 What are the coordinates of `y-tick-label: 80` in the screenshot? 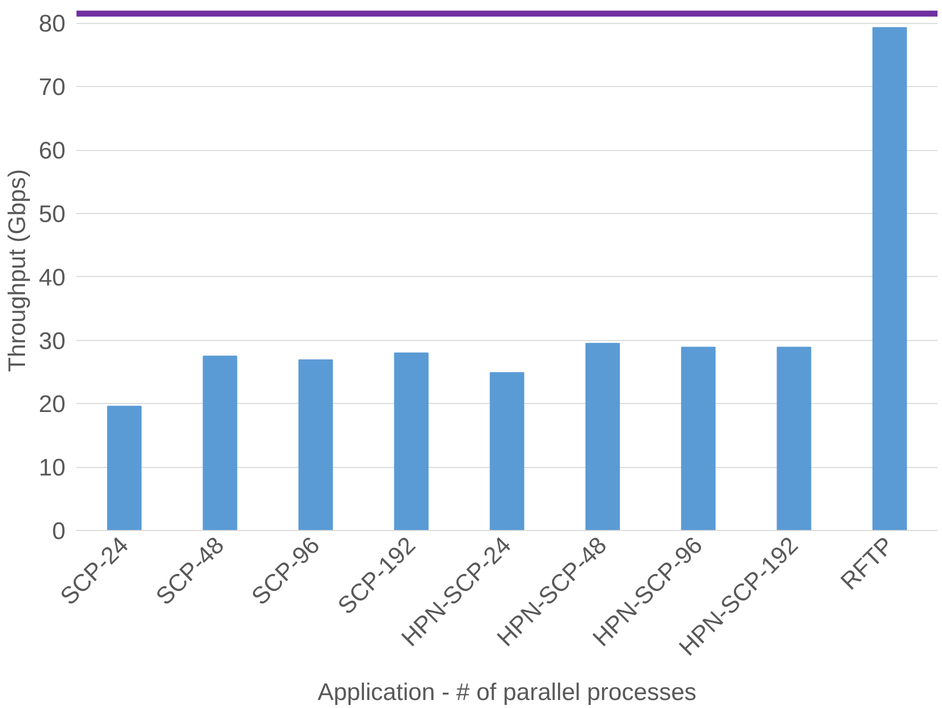 It's located at (52, 24).